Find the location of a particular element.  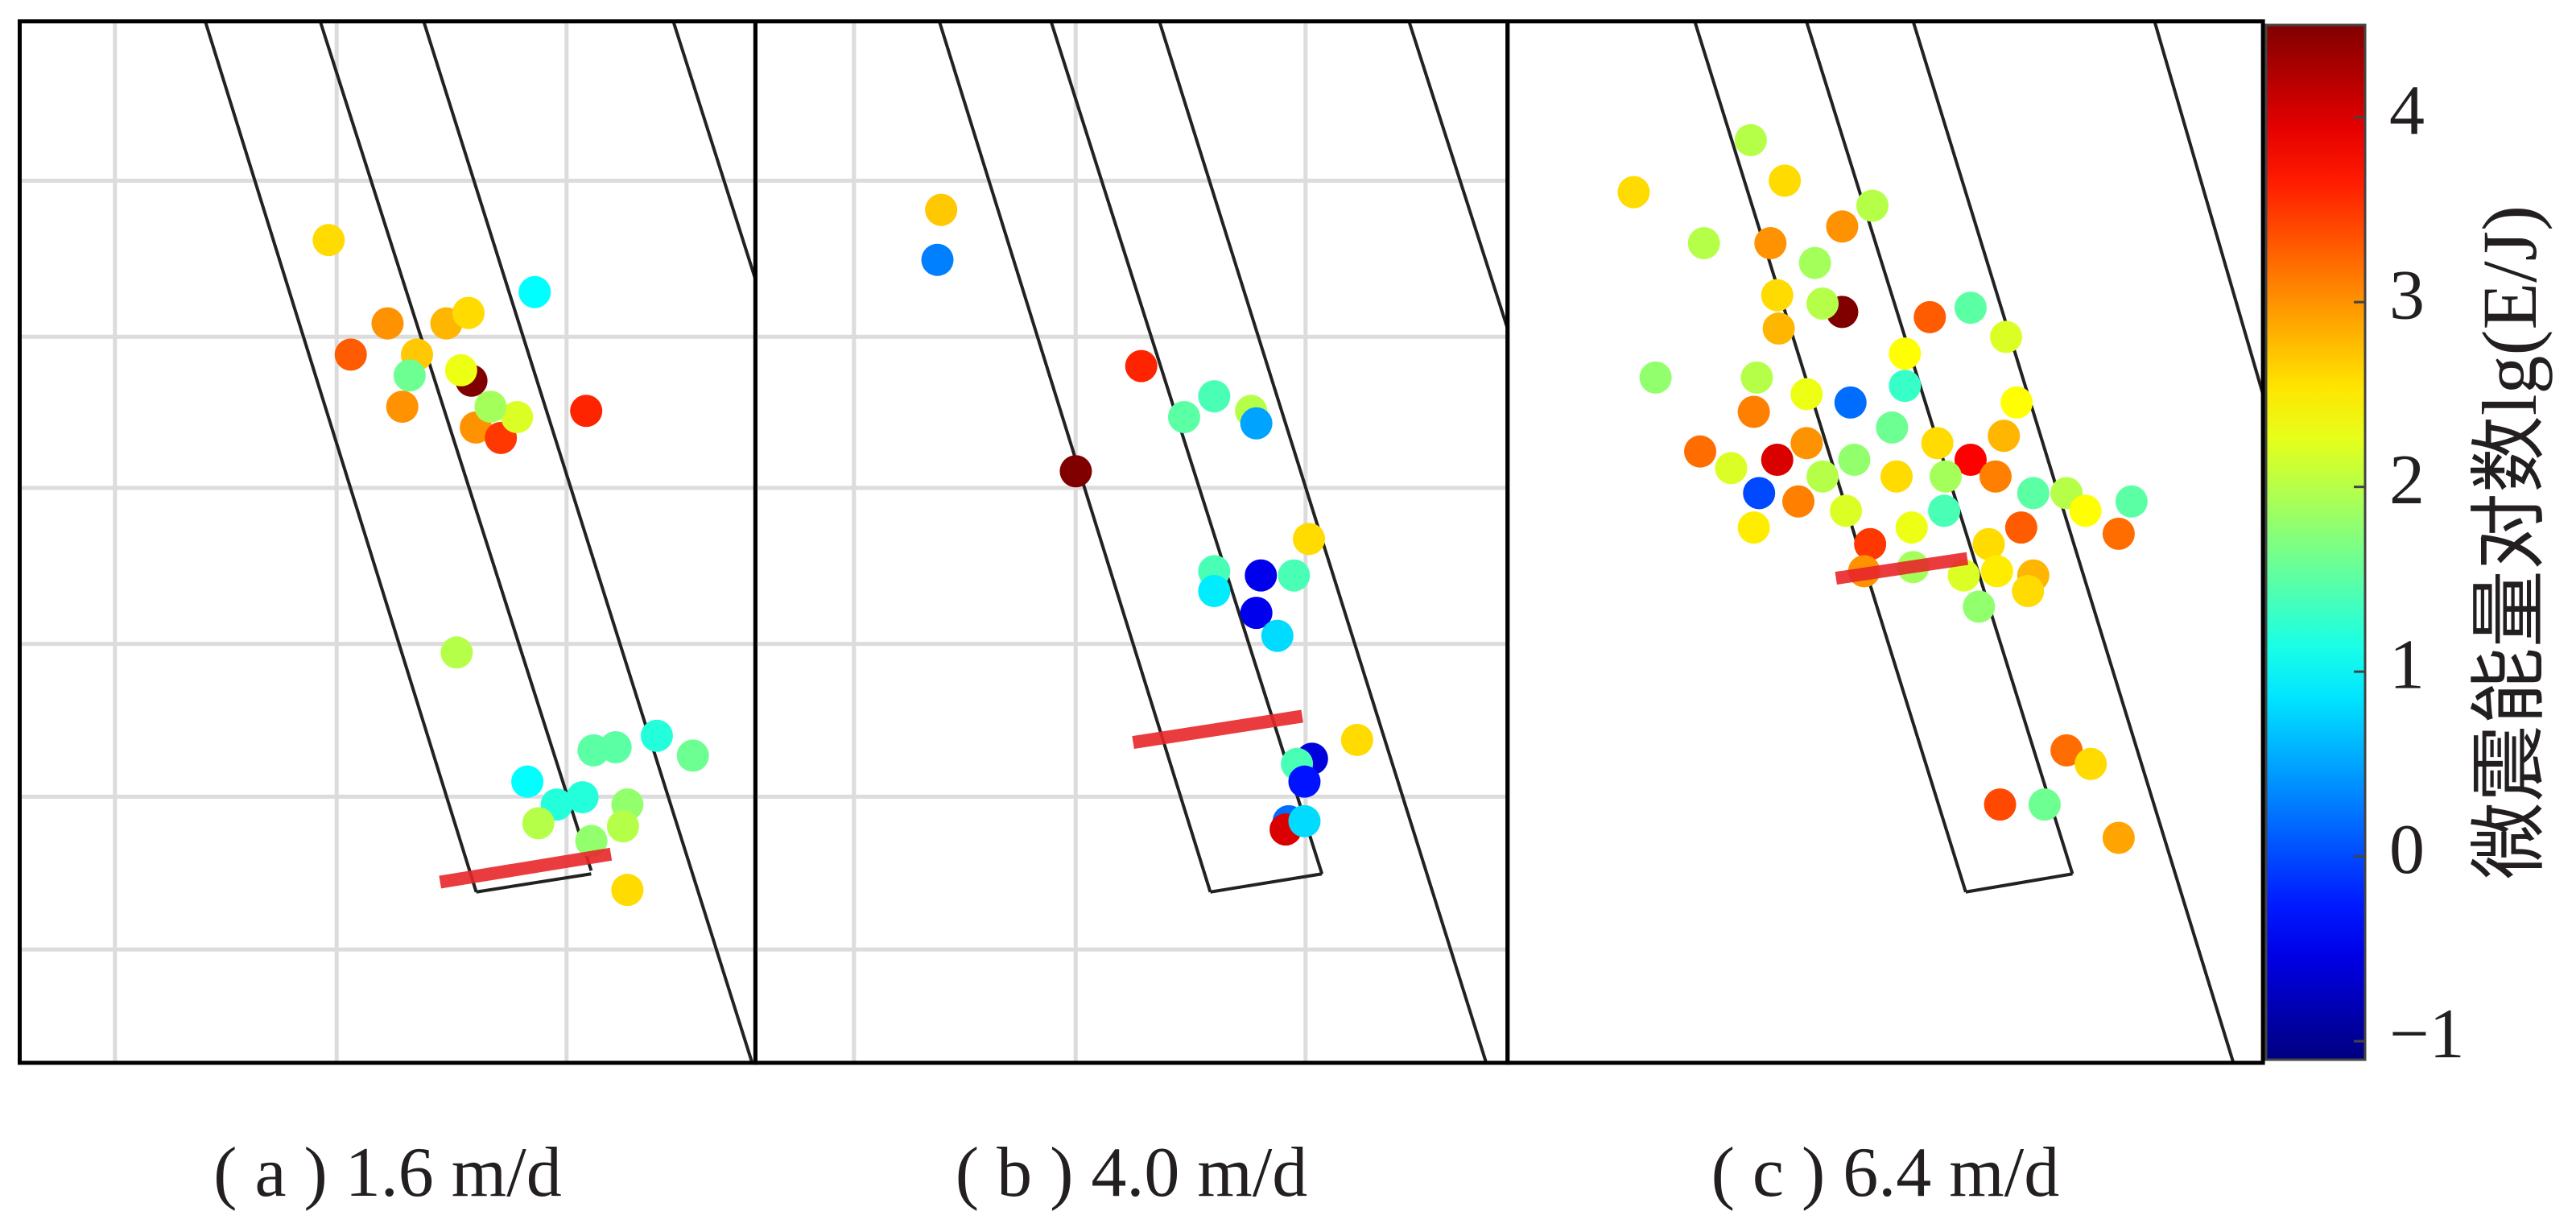

colorbar-tick-label: 2 is located at coordinates (2407, 480).